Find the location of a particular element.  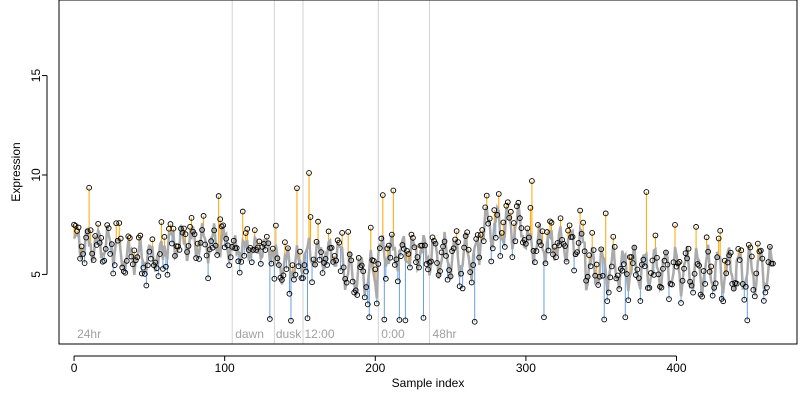

condition-label: dawn is located at coordinates (249, 334).